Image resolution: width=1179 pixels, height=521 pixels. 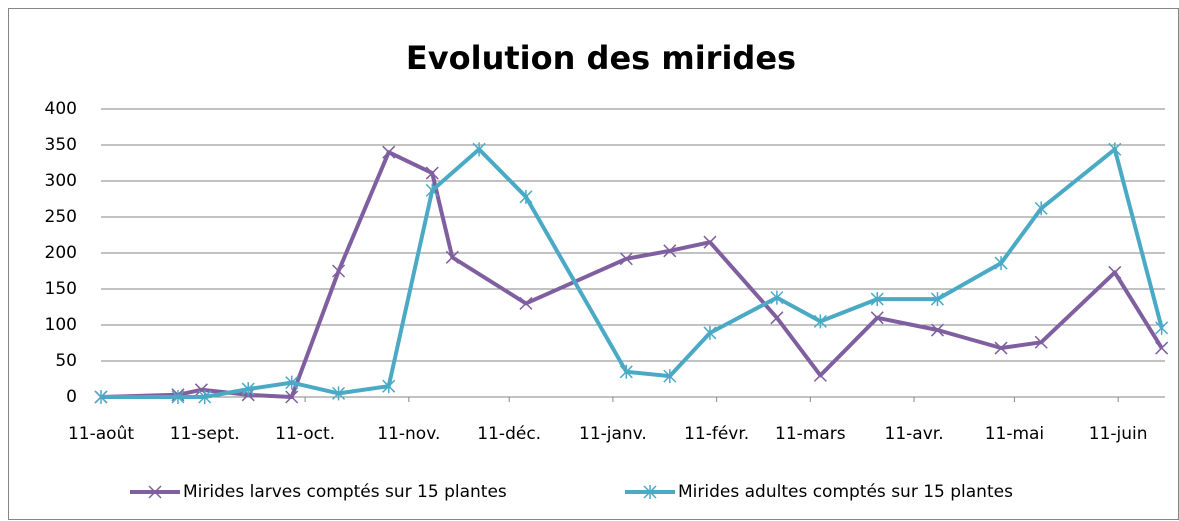 I want to click on legend-label: Mirides adultes comptés sur 15 plantes, so click(x=845, y=492).